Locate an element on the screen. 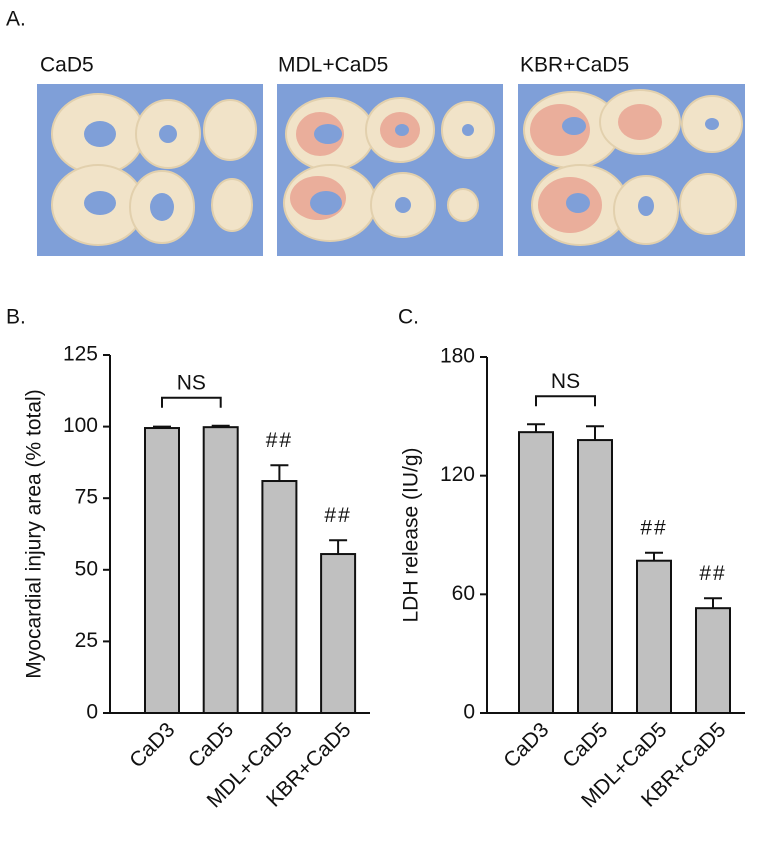  y-tick-label: 75 is located at coordinates (86, 497).